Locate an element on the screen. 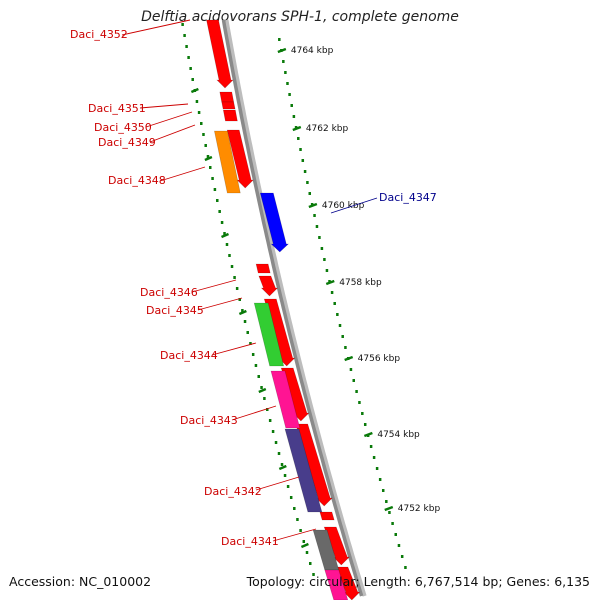 The width and height of the screenshot is (600, 600). gene-label-daci_4342: Daci_4342 is located at coordinates (233, 491).